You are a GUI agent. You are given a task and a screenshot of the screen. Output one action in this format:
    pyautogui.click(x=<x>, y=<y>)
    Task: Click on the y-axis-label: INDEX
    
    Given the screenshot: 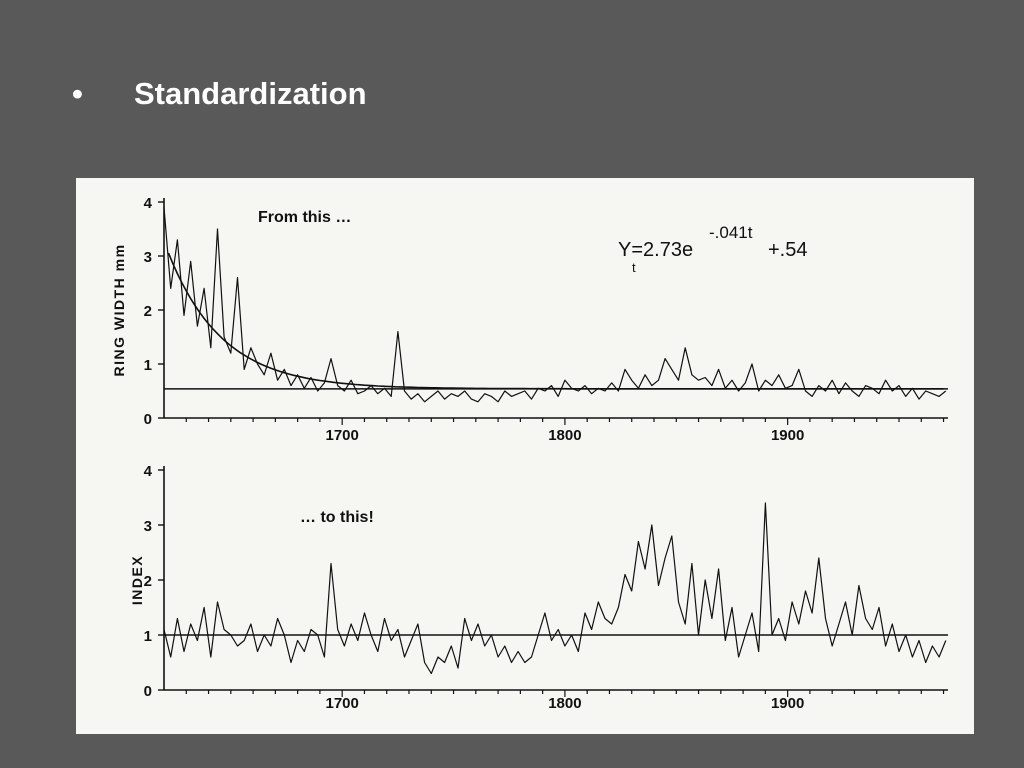 What is the action you would take?
    pyautogui.click(x=137, y=580)
    